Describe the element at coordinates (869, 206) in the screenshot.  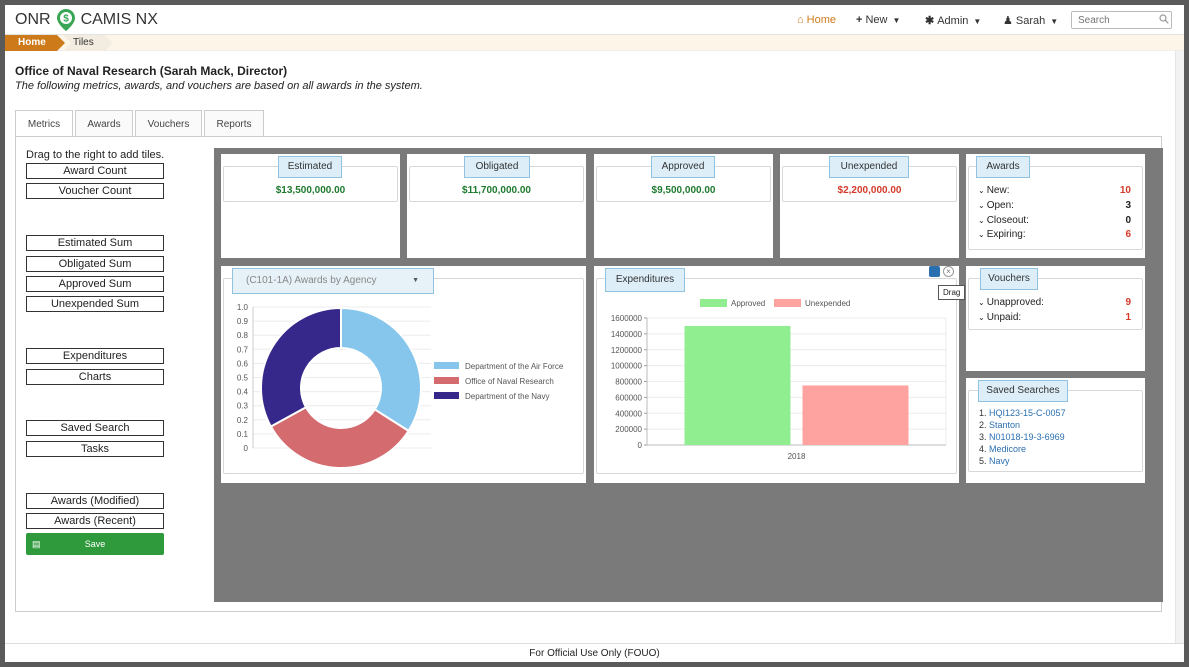
I see `tile-unexpended: Unexpended $2,200,000.00` at that location.